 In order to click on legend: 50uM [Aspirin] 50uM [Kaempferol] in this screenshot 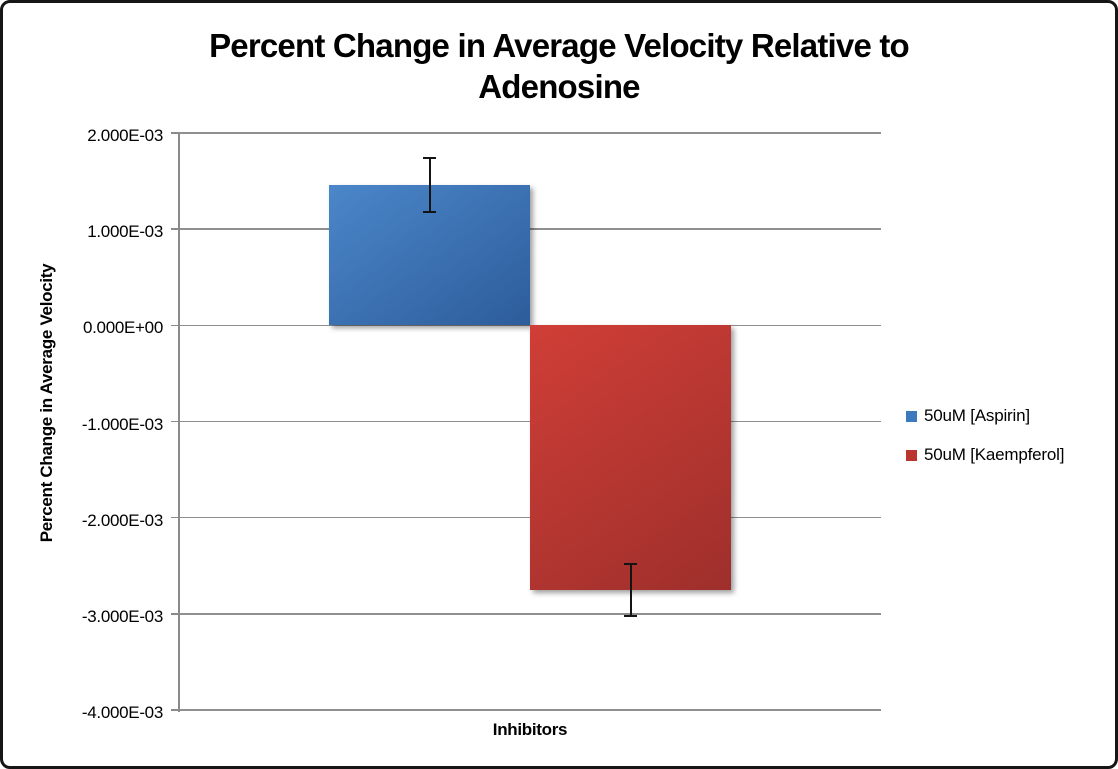, I will do `click(985, 445)`.